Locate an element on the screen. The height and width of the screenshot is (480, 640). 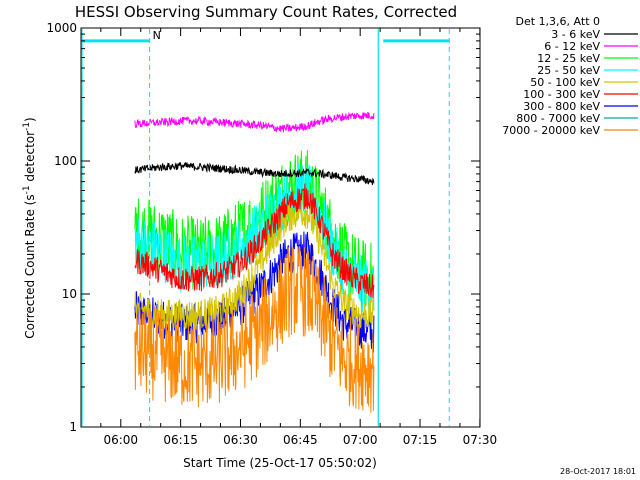
series-line-300-800-kev is located at coordinates (254, 292).